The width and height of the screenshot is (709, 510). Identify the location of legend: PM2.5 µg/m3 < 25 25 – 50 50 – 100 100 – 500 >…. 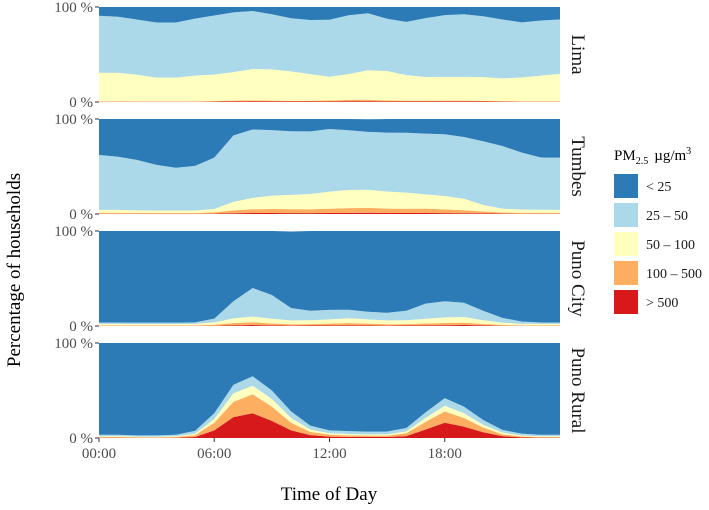
(658, 230).